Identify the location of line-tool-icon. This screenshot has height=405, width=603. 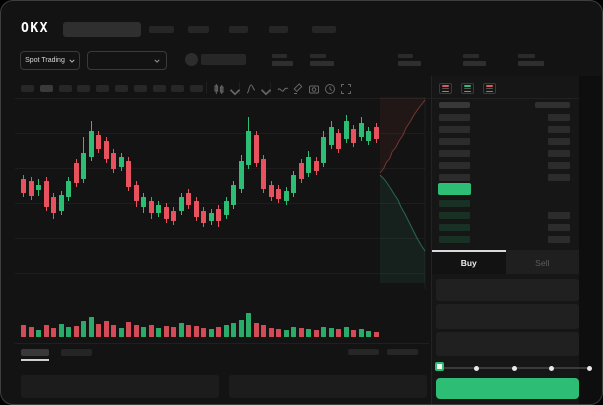
(283, 89).